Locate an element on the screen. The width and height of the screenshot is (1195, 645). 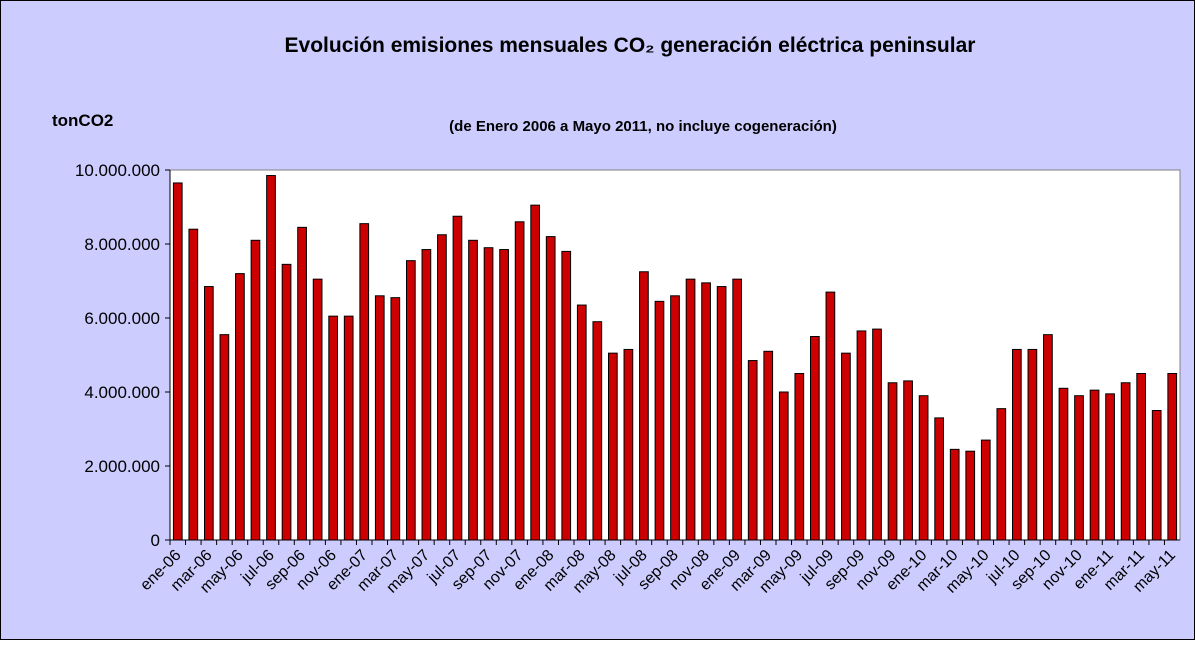
y-tick-label: 0 is located at coordinates (155, 540).